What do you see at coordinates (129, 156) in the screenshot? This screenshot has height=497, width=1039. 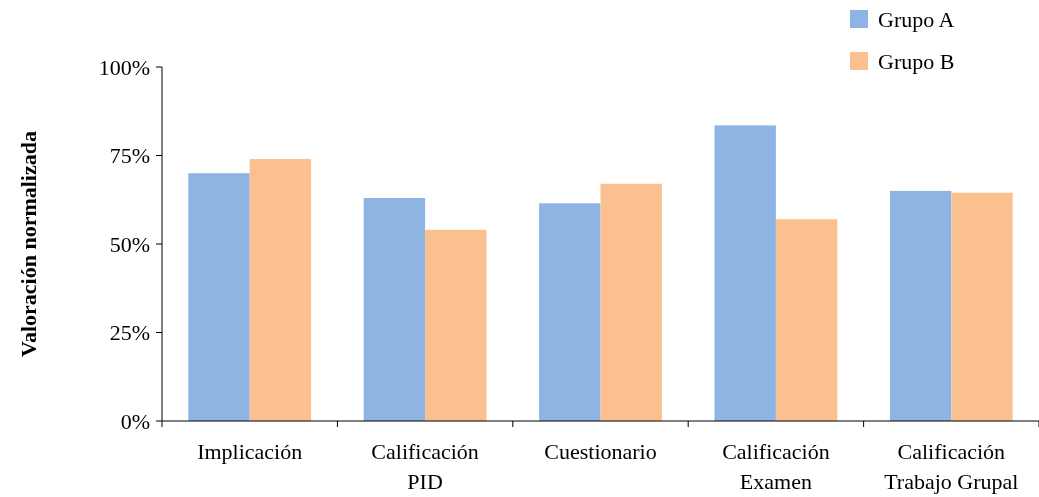 I see `y-tick-label: 75%` at bounding box center [129, 156].